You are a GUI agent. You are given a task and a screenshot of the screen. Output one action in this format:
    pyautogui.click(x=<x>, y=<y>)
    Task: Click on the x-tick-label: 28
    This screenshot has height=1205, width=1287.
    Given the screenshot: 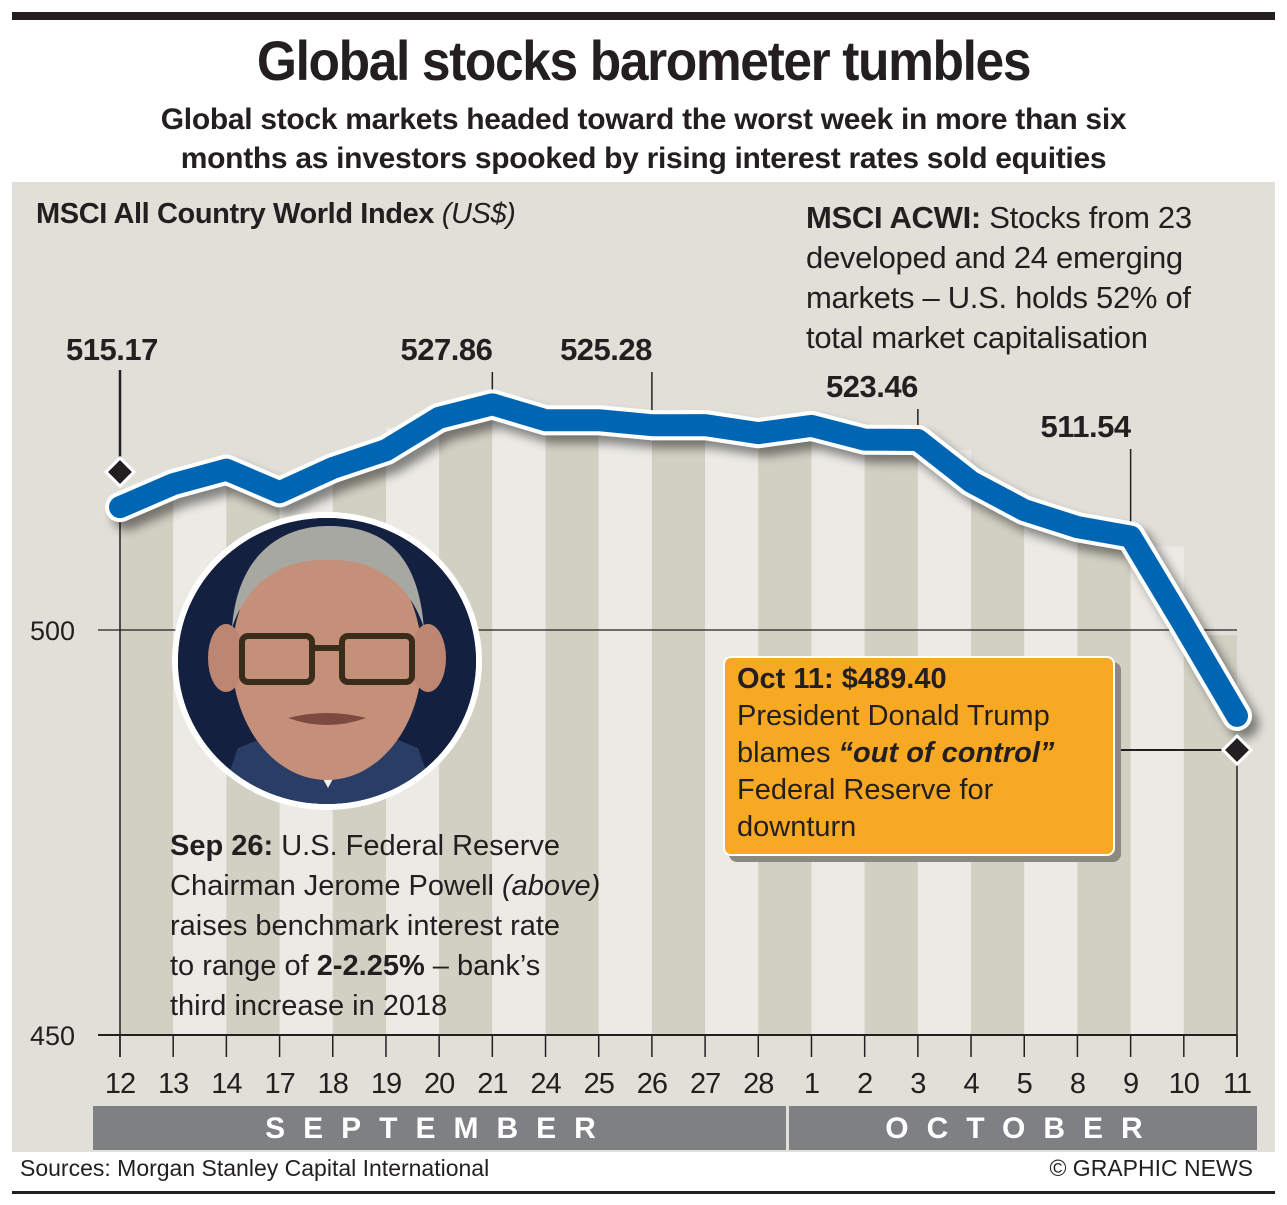 What is the action you would take?
    pyautogui.click(x=758, y=1084)
    